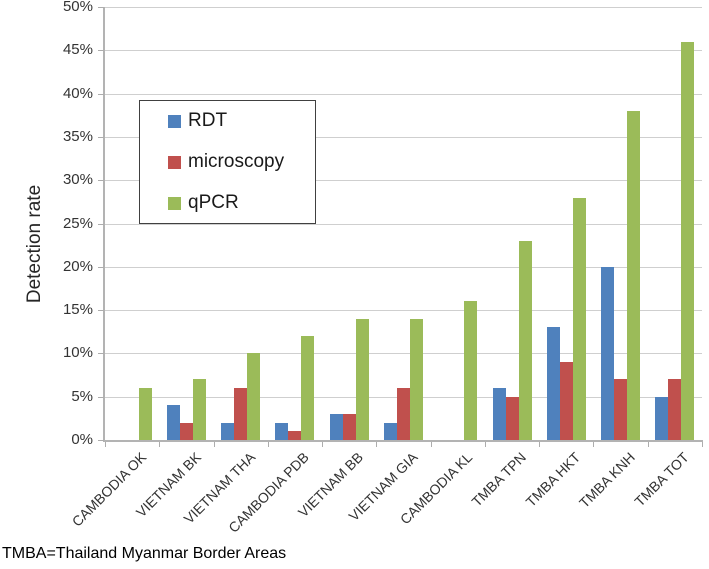 The image size is (709, 569). I want to click on legend-item-microscopy: microscopy, so click(241, 162).